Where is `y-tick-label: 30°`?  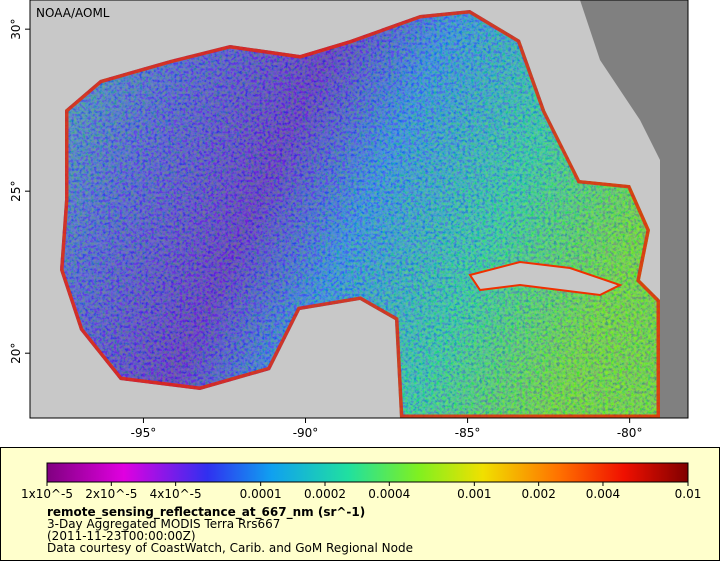
y-tick-label: 30° is located at coordinates (16, 29).